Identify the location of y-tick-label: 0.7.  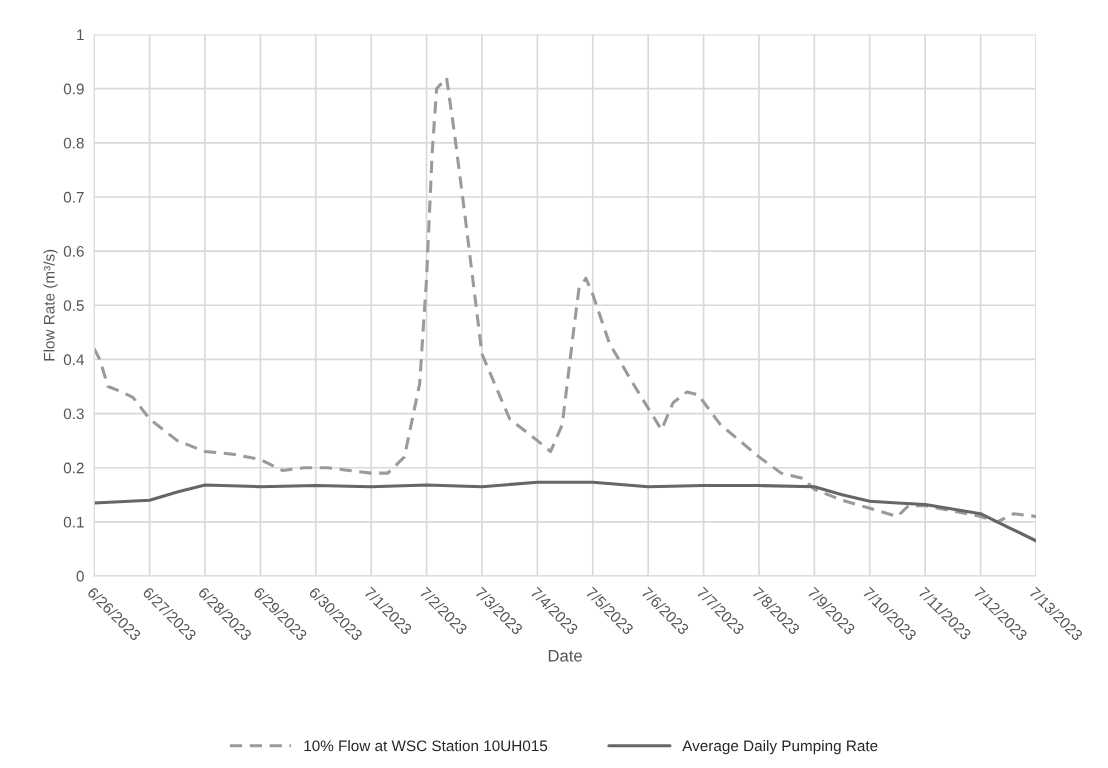
(73, 197).